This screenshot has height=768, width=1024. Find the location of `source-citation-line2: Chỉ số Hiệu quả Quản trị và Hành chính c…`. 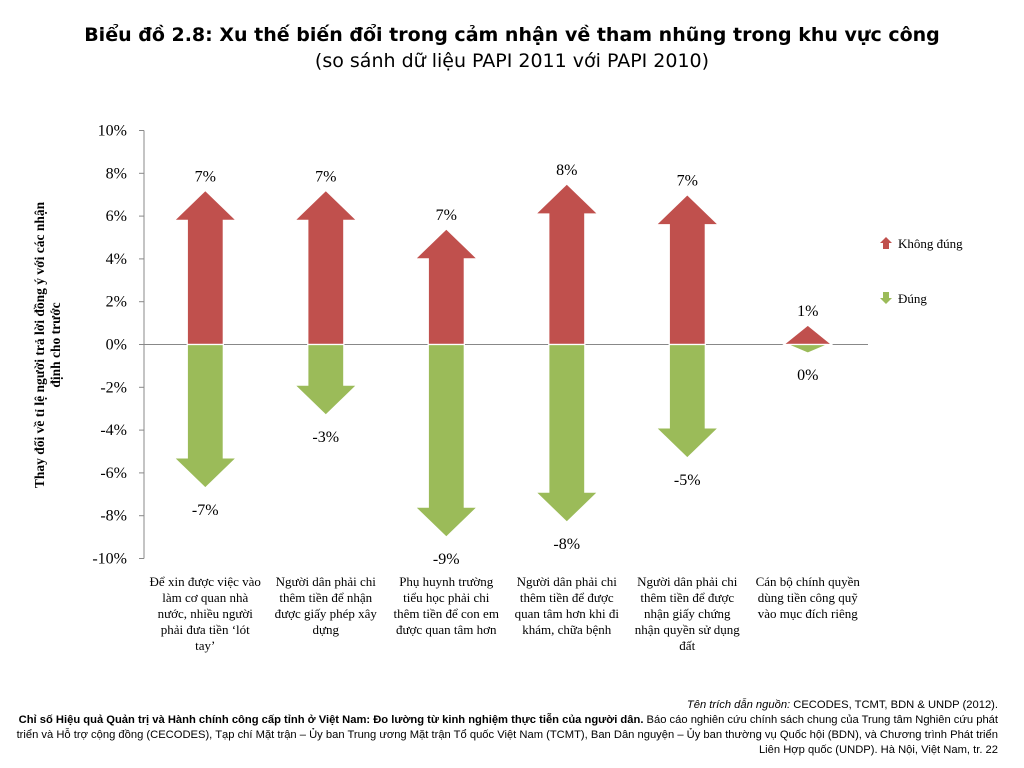

source-citation-line2: Chỉ số Hiệu quả Quản trị và Hành chính c… is located at coordinates (503, 735).